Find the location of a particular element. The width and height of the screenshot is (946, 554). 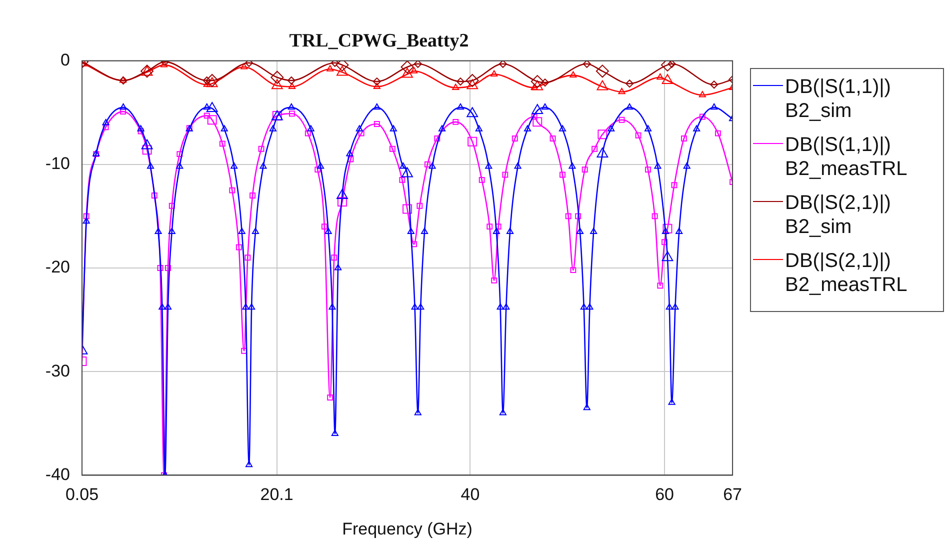

legend-label: DB(|S(1,1)|) B2_measTRL is located at coordinates (846, 157).